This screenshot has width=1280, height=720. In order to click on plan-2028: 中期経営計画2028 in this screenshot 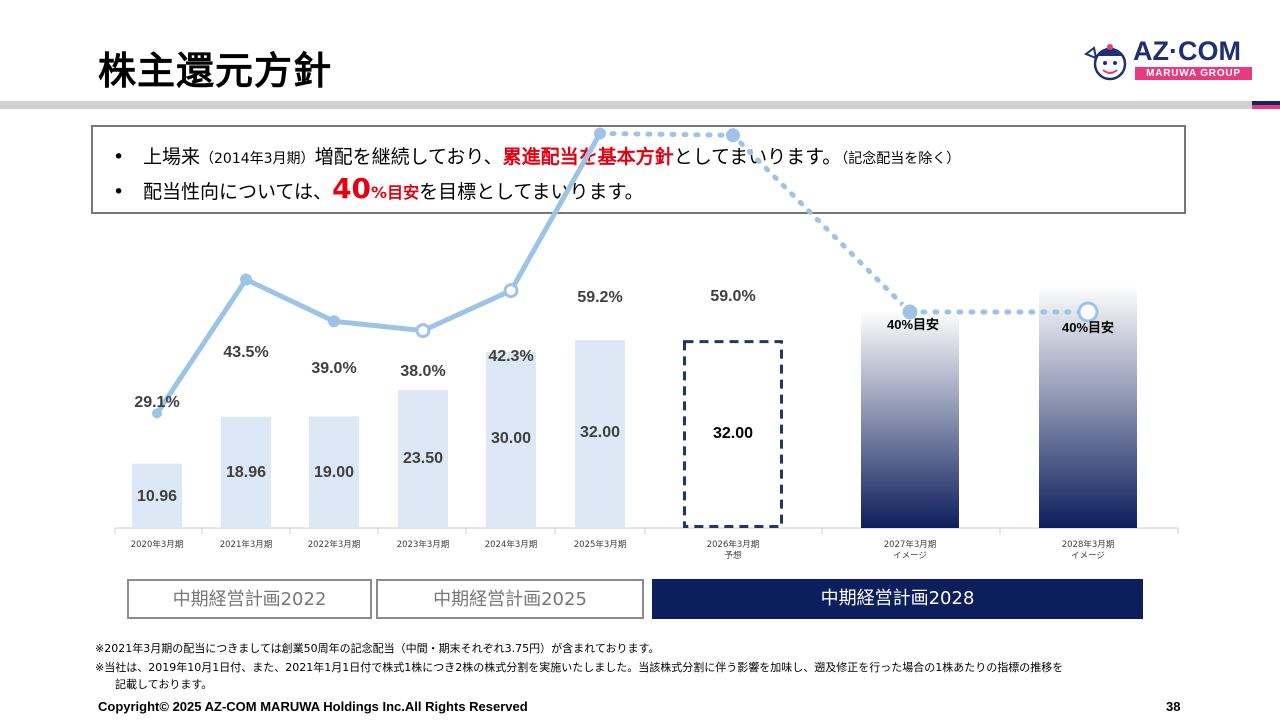, I will do `click(897, 599)`.